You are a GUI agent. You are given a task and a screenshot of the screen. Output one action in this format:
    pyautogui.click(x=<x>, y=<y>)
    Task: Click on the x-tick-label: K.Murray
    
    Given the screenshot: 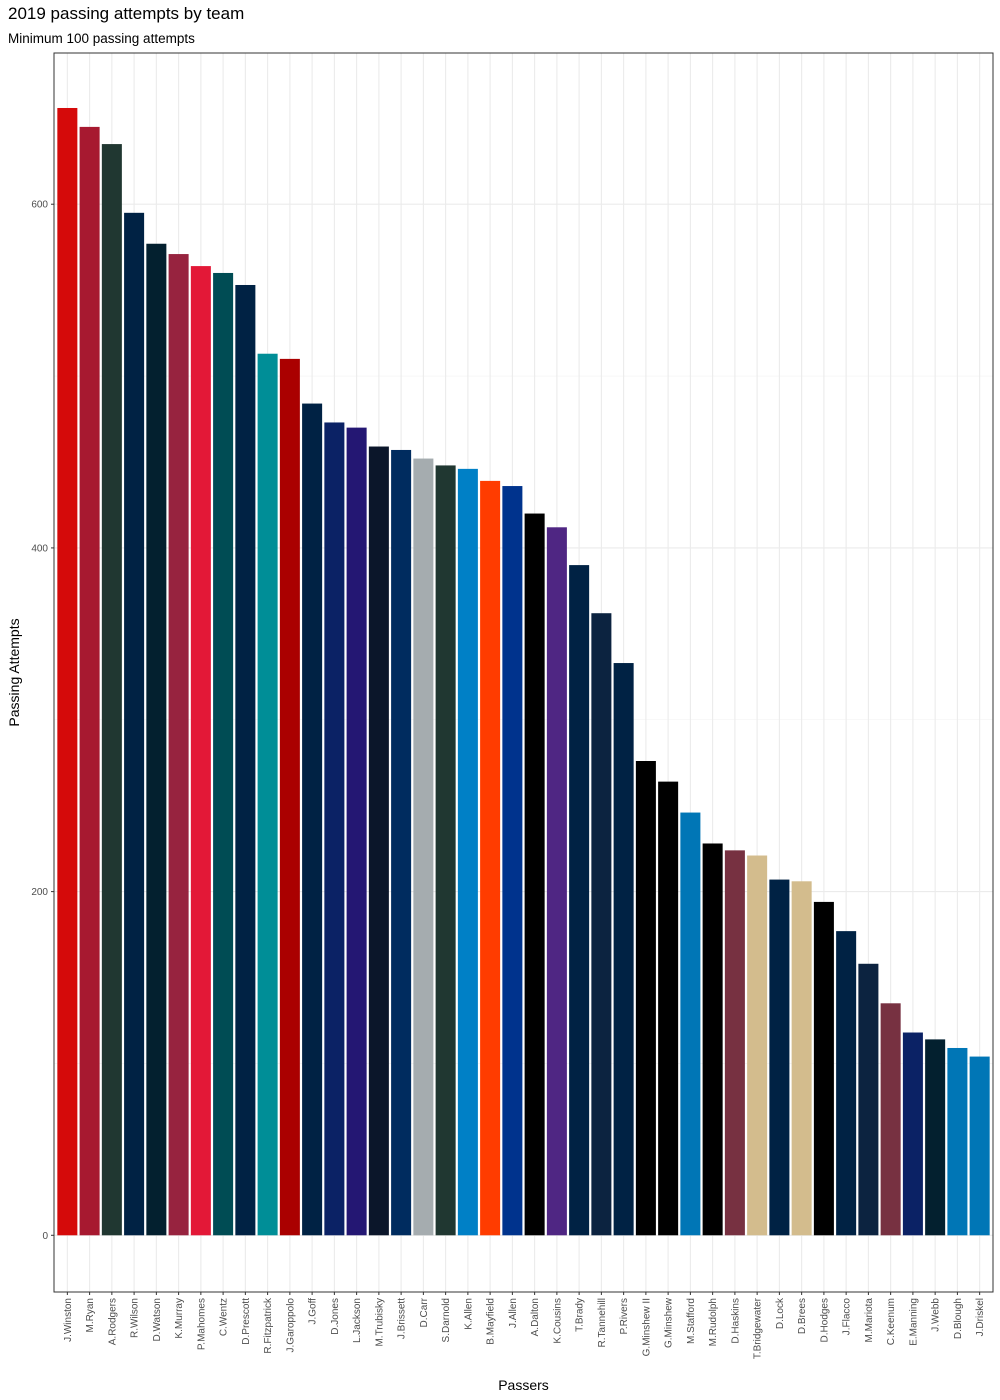 What is the action you would take?
    pyautogui.click(x=179, y=1318)
    